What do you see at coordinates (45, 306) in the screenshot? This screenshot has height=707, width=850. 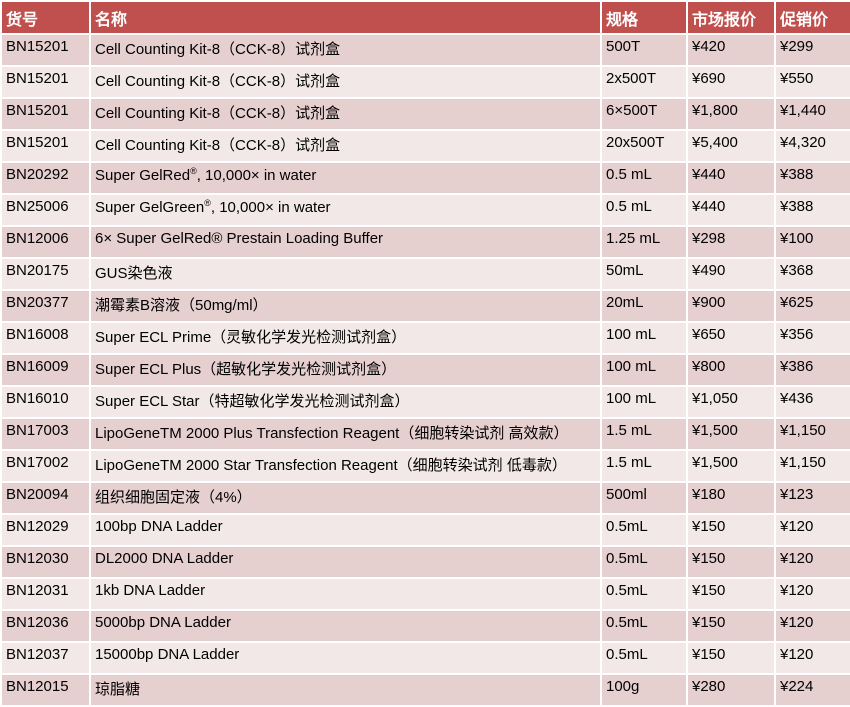 I see `cell-sku: BN20377` at bounding box center [45, 306].